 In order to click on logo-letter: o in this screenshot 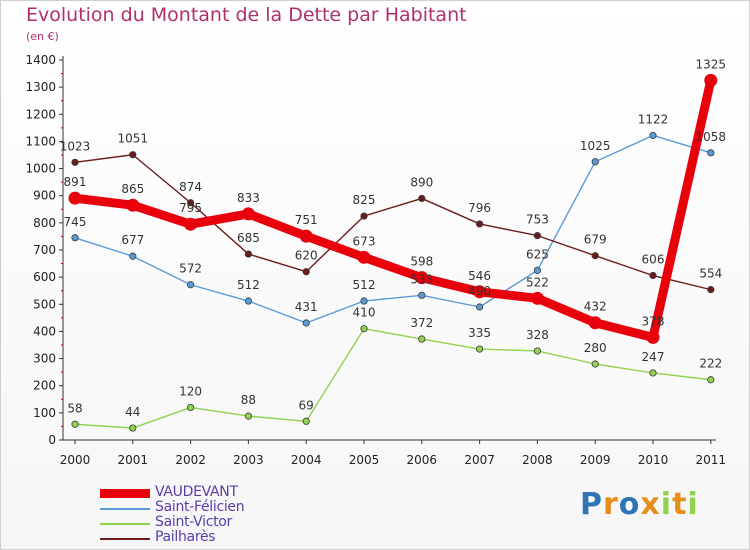, I will do `click(629, 504)`.